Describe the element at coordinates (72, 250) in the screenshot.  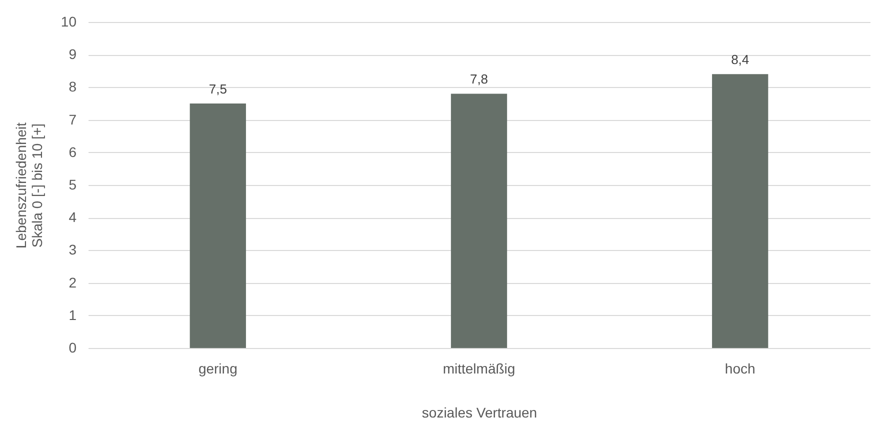
I see `y-tick-label: 3` at that location.